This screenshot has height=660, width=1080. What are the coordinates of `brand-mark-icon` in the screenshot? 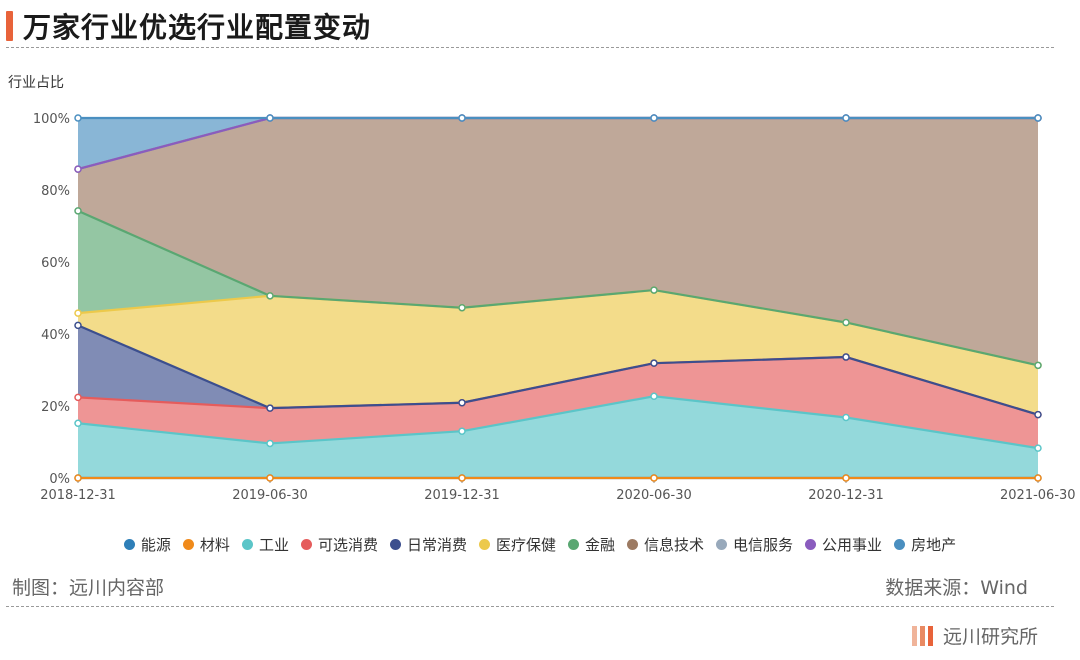 It's located at (922, 635).